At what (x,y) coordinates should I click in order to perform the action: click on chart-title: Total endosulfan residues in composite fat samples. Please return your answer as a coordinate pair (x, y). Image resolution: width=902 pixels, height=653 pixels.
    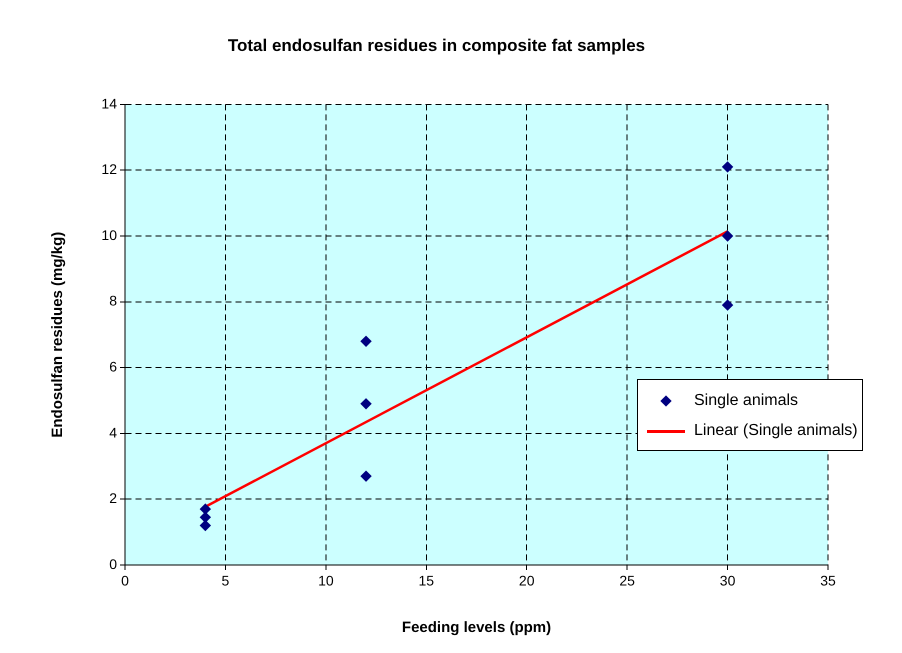
    Looking at the image, I should click on (437, 45).